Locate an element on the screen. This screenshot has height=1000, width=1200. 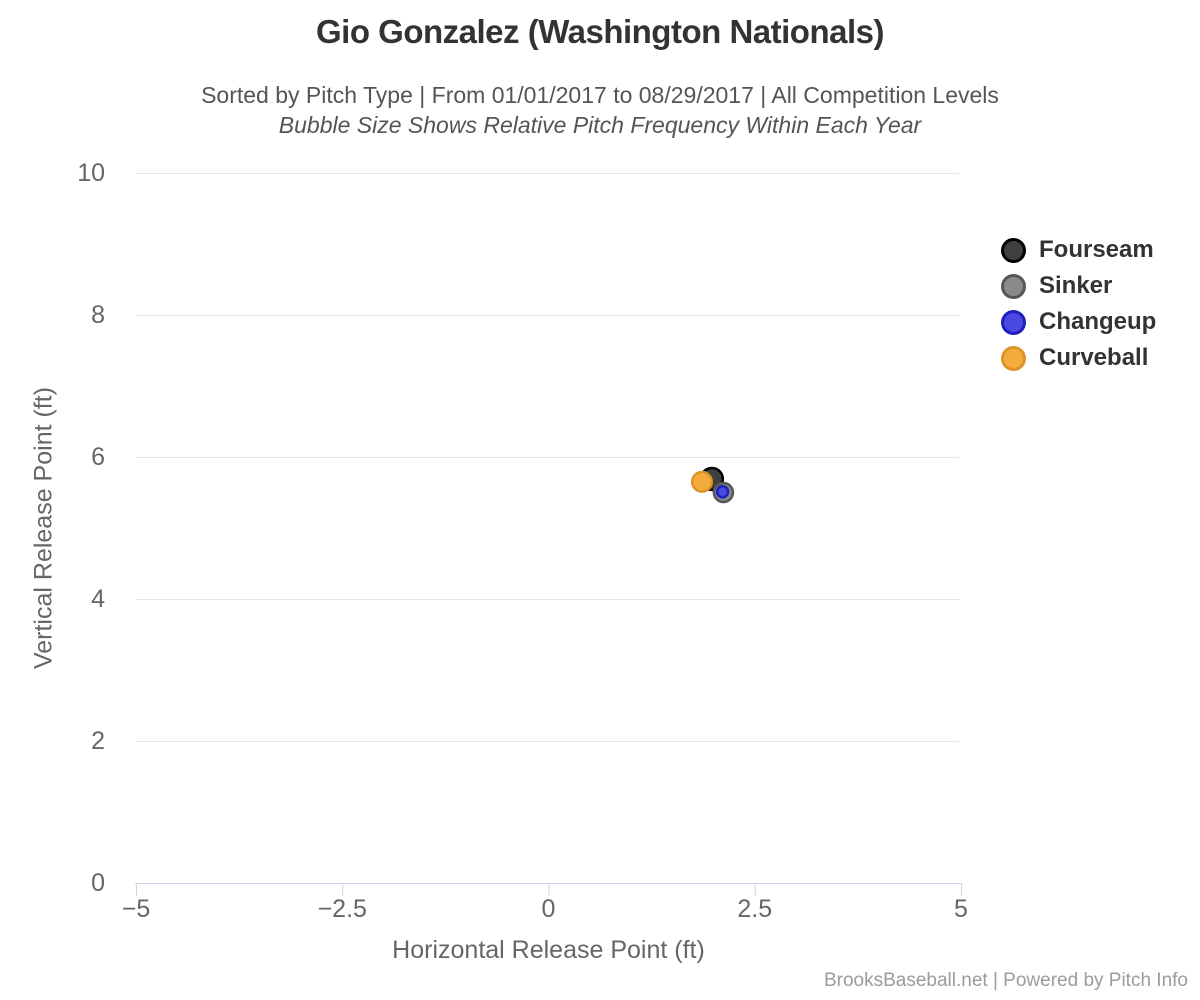
legend: Fourseam Sinker Changeup Curveball is located at coordinates (1078, 304).